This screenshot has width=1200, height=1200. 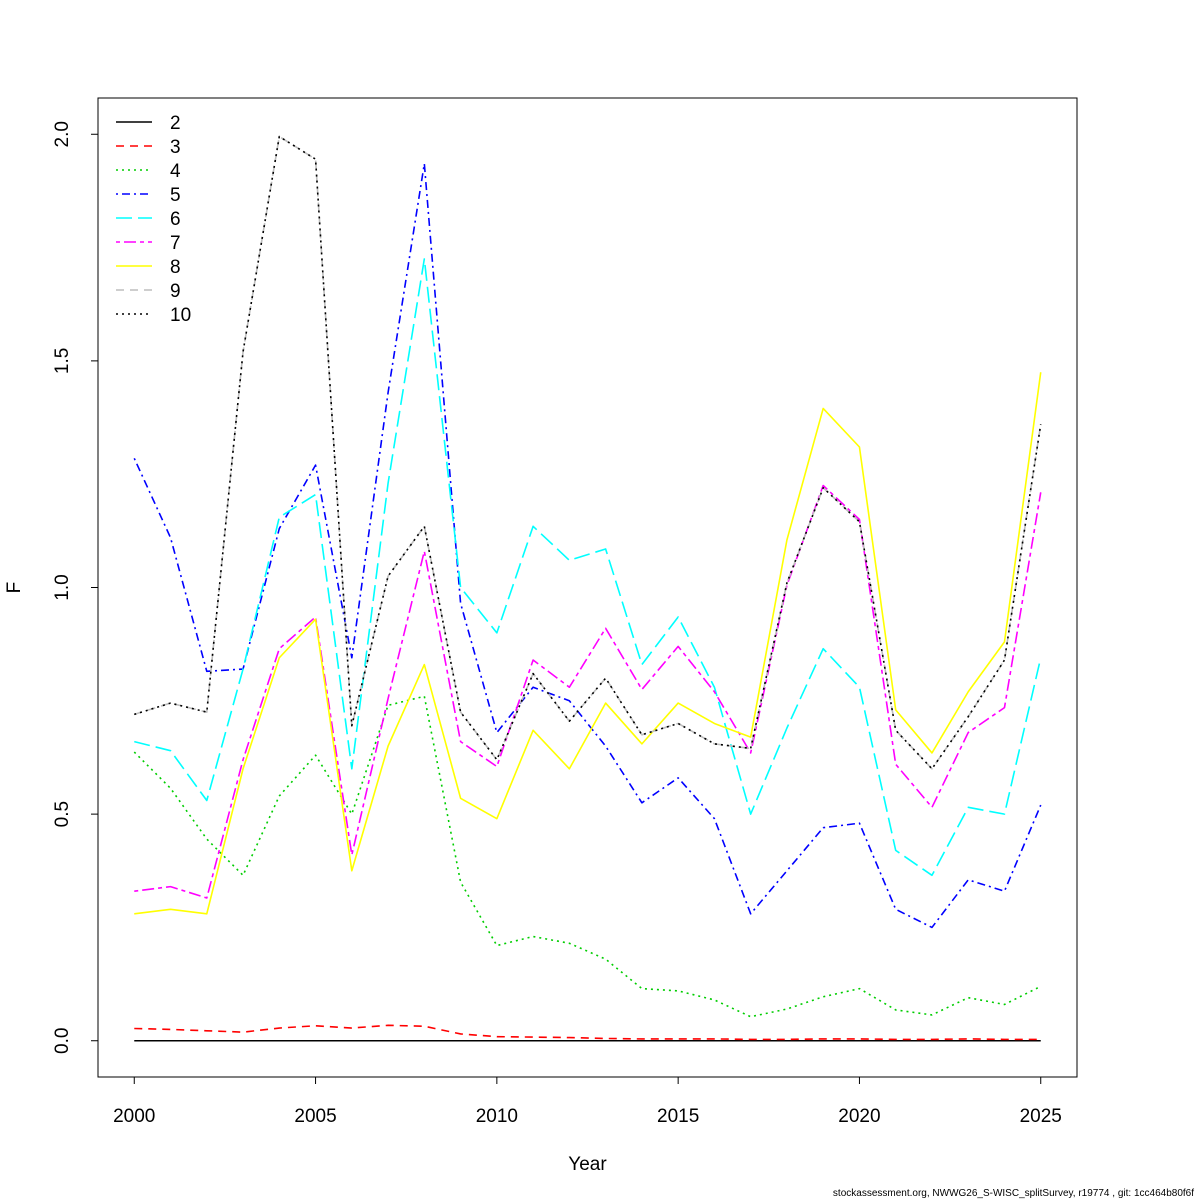 What do you see at coordinates (587, 1164) in the screenshot?
I see `x-axis-label: Year` at bounding box center [587, 1164].